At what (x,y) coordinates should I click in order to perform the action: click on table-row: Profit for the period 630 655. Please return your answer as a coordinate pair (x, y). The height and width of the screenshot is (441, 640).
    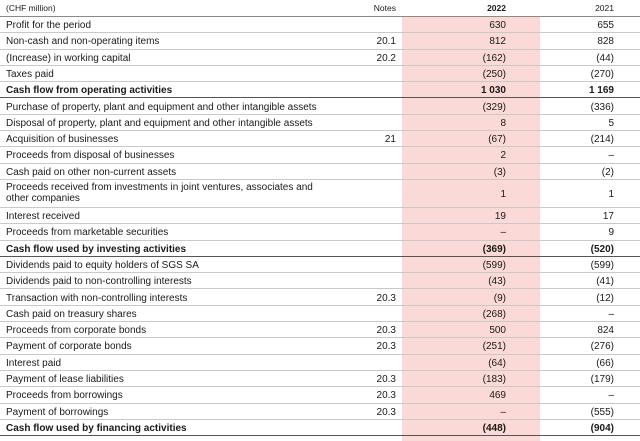
    Looking at the image, I should click on (320, 25).